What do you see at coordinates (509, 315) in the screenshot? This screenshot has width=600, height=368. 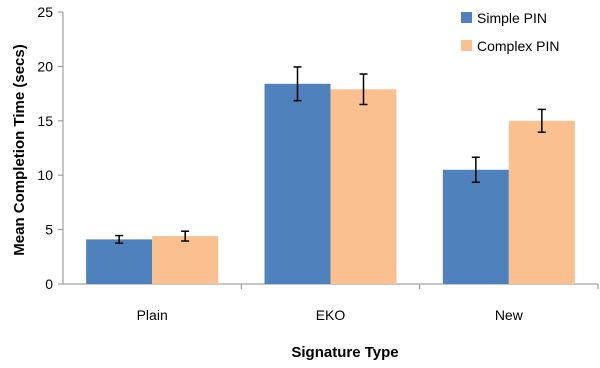 I see `x-tick-label: New` at bounding box center [509, 315].